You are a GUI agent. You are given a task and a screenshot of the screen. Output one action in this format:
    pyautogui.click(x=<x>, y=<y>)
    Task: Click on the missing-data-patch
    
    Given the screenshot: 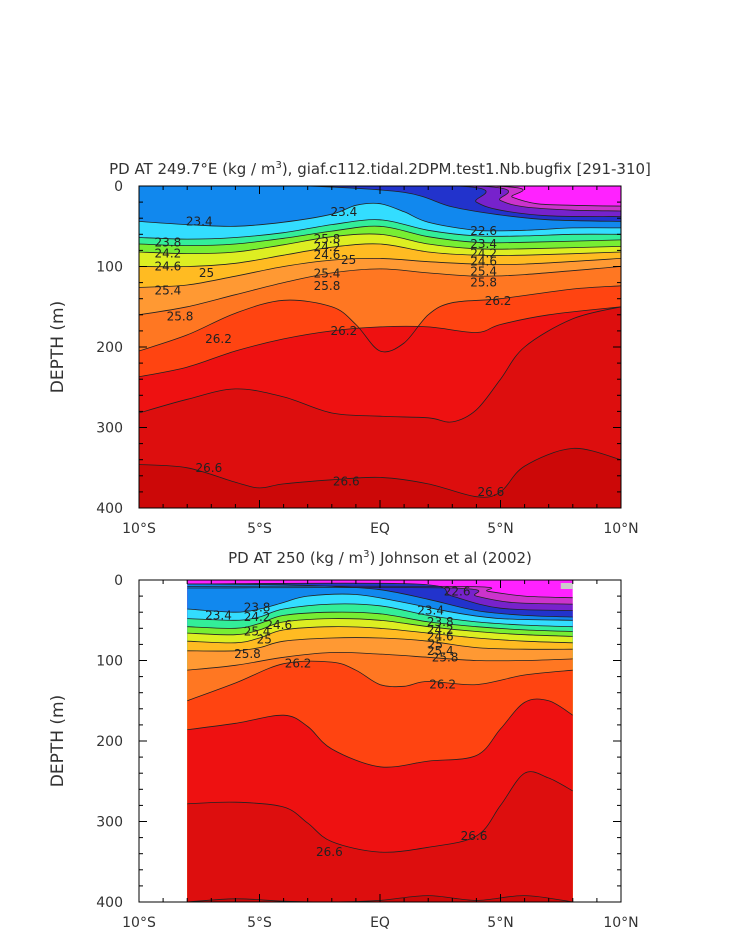 What is the action you would take?
    pyautogui.click(x=566, y=586)
    